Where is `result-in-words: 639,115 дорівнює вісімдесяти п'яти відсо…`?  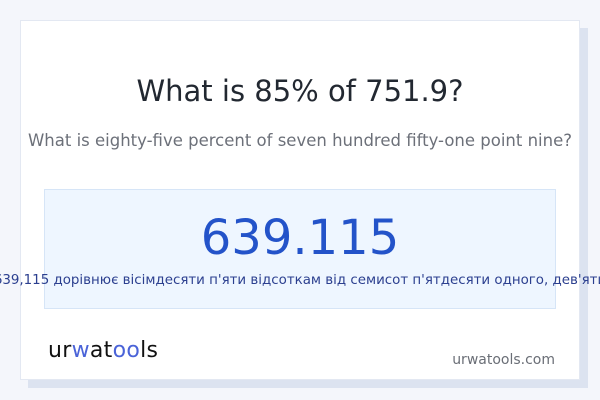 result-in-words: 639,115 дорівнює вісімдесяти п'яти відсо… is located at coordinates (300, 280).